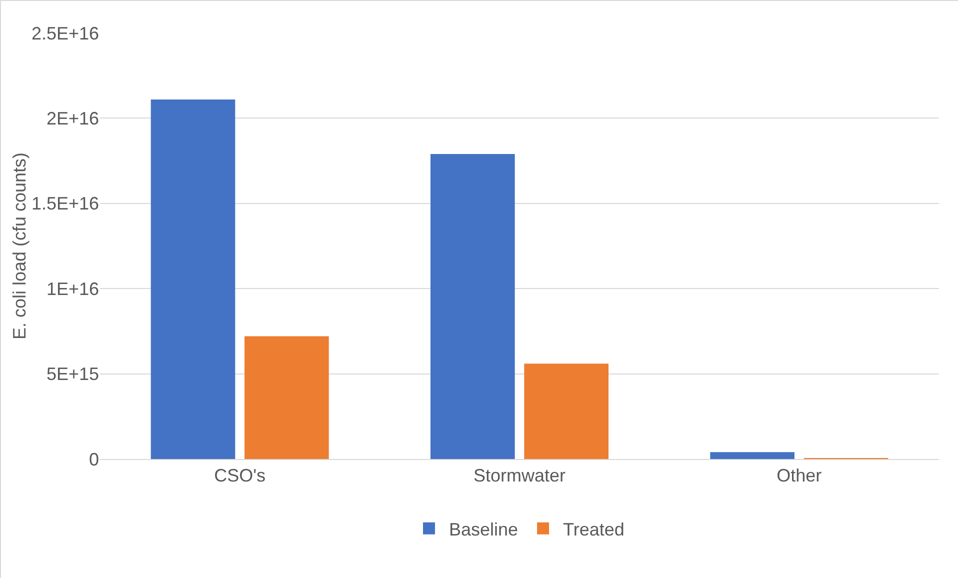 This screenshot has height=578, width=958. I want to click on y-tick-label: 2E+16, so click(72, 118).